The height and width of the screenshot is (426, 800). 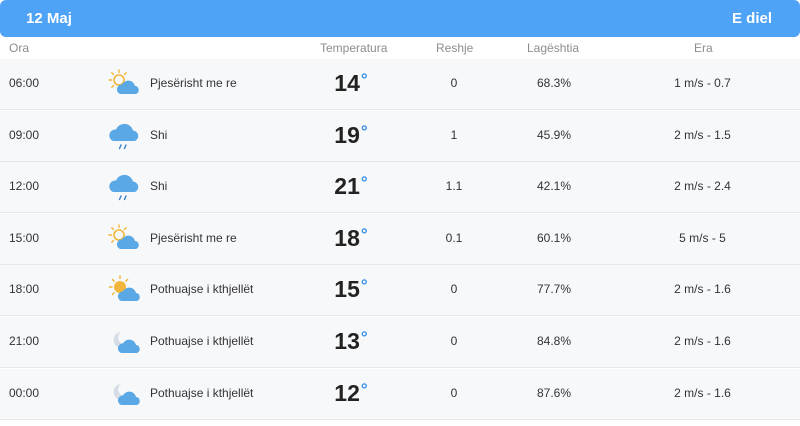 What do you see at coordinates (702, 237) in the screenshot?
I see `row-wind: 5 m/s - 5` at bounding box center [702, 237].